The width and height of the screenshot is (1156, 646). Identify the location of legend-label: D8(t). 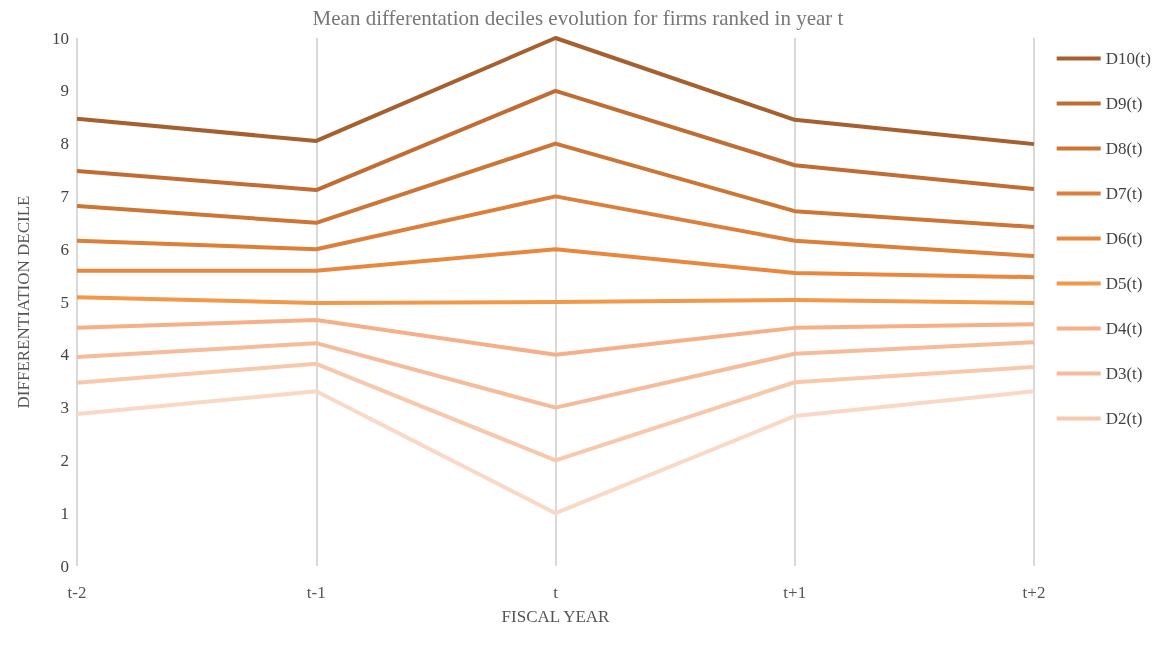
(1124, 148).